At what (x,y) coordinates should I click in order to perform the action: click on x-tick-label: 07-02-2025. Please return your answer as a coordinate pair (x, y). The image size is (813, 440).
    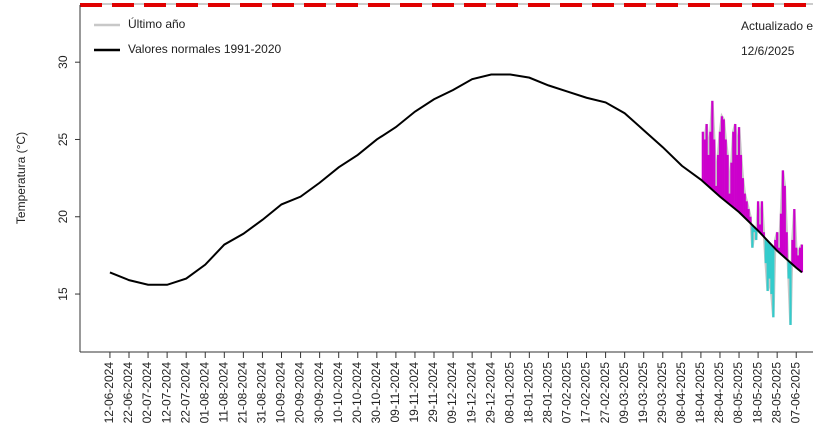
    Looking at the image, I should click on (567, 393).